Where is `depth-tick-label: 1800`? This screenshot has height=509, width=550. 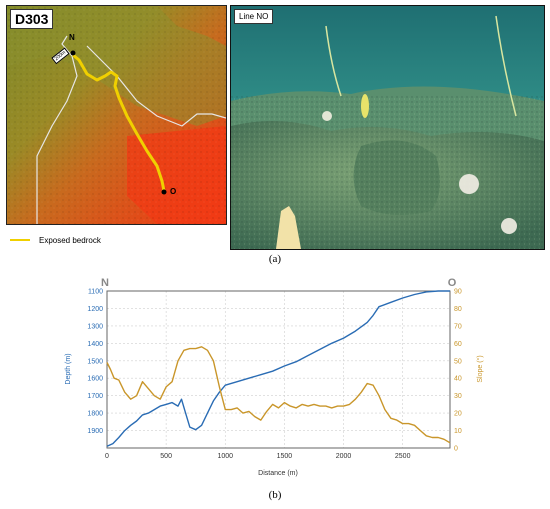 depth-tick-label: 1800 is located at coordinates (95, 414).